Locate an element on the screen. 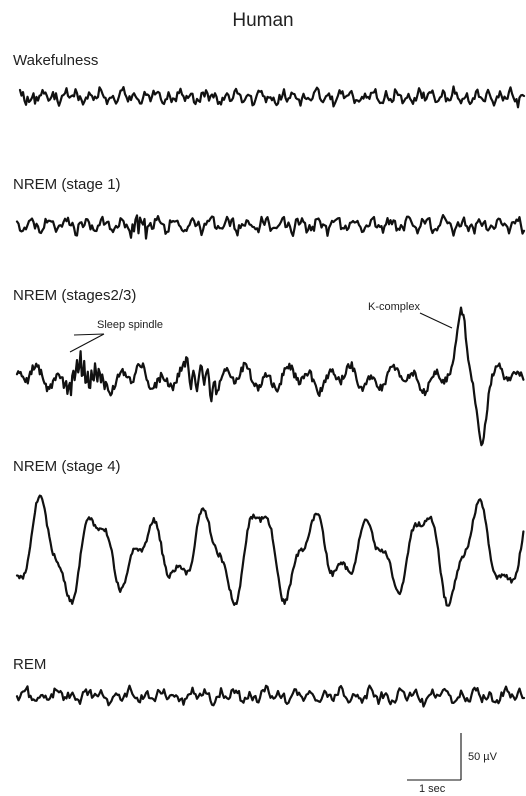 The image size is (526, 796). figure-title: Human is located at coordinates (263, 20).